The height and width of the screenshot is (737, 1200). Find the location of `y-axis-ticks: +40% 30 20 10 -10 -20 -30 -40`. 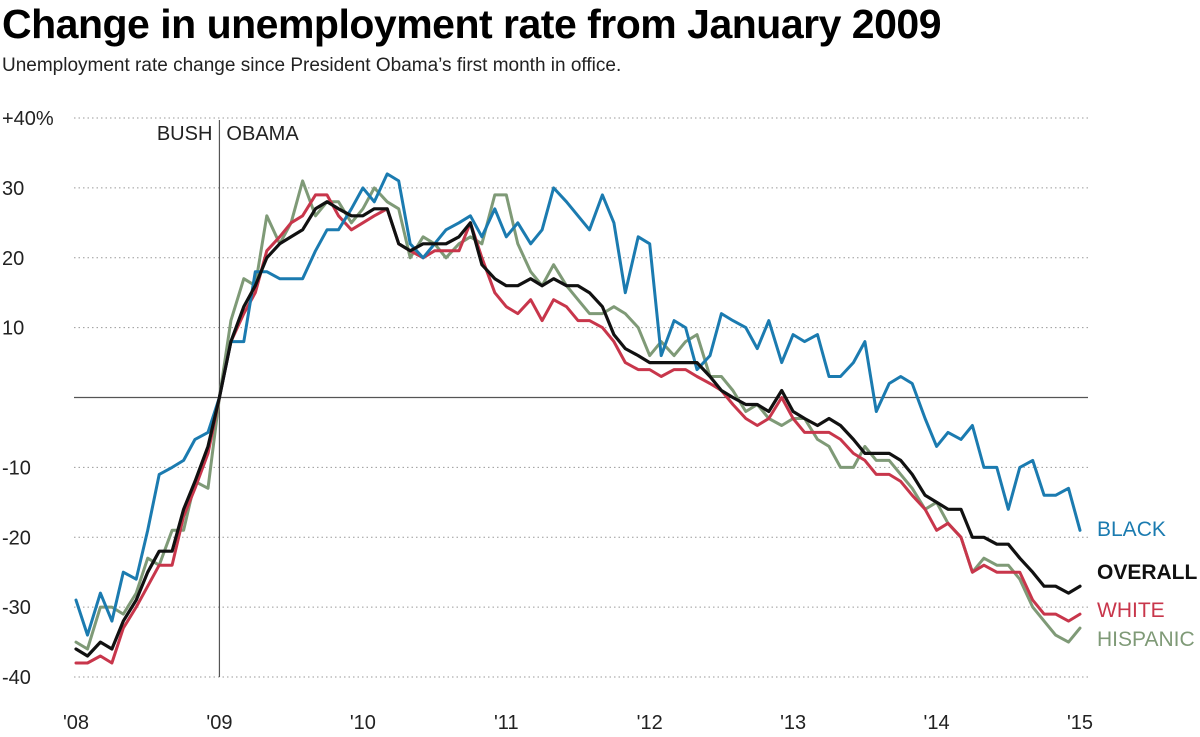

y-axis-ticks: +40% 30 20 10 -10 -20 -30 -40 is located at coordinates (28, 398).